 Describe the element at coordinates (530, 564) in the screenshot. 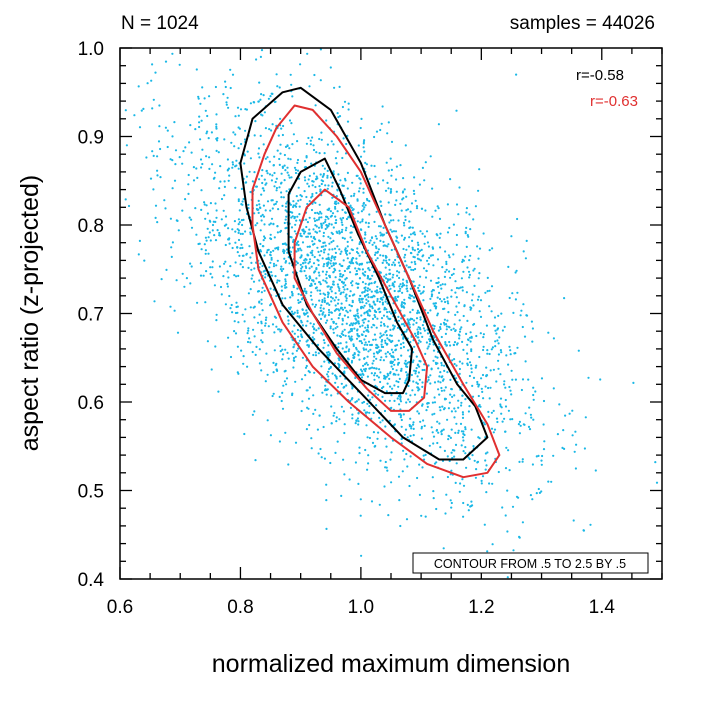

I see `contour-note: CONTOUR FROM .5 TO 2.5 BY .5` at that location.